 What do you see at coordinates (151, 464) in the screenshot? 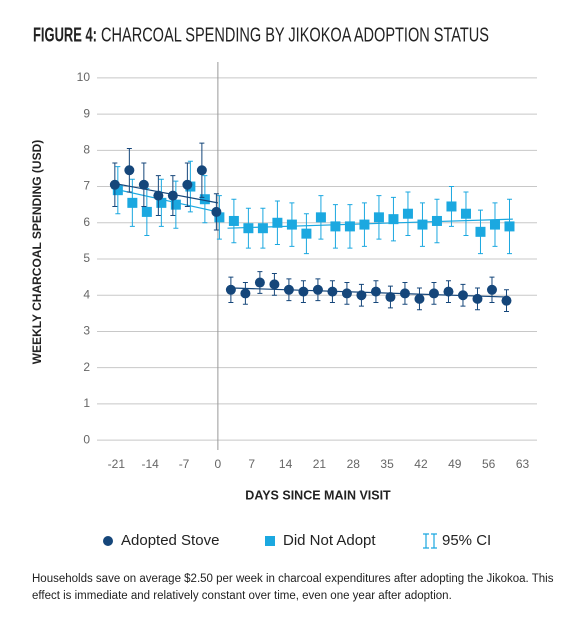
I see `x-tick-label: -14` at bounding box center [151, 464].